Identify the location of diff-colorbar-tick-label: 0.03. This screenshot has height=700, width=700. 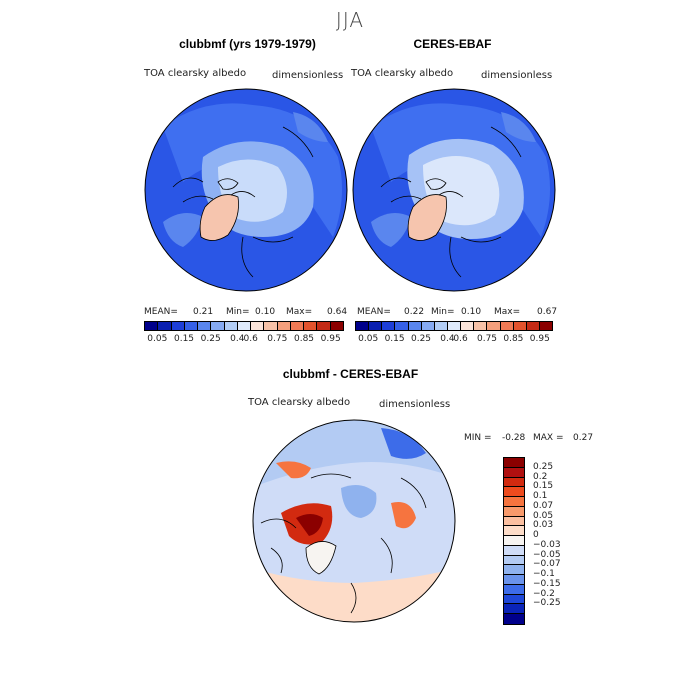
(543, 525).